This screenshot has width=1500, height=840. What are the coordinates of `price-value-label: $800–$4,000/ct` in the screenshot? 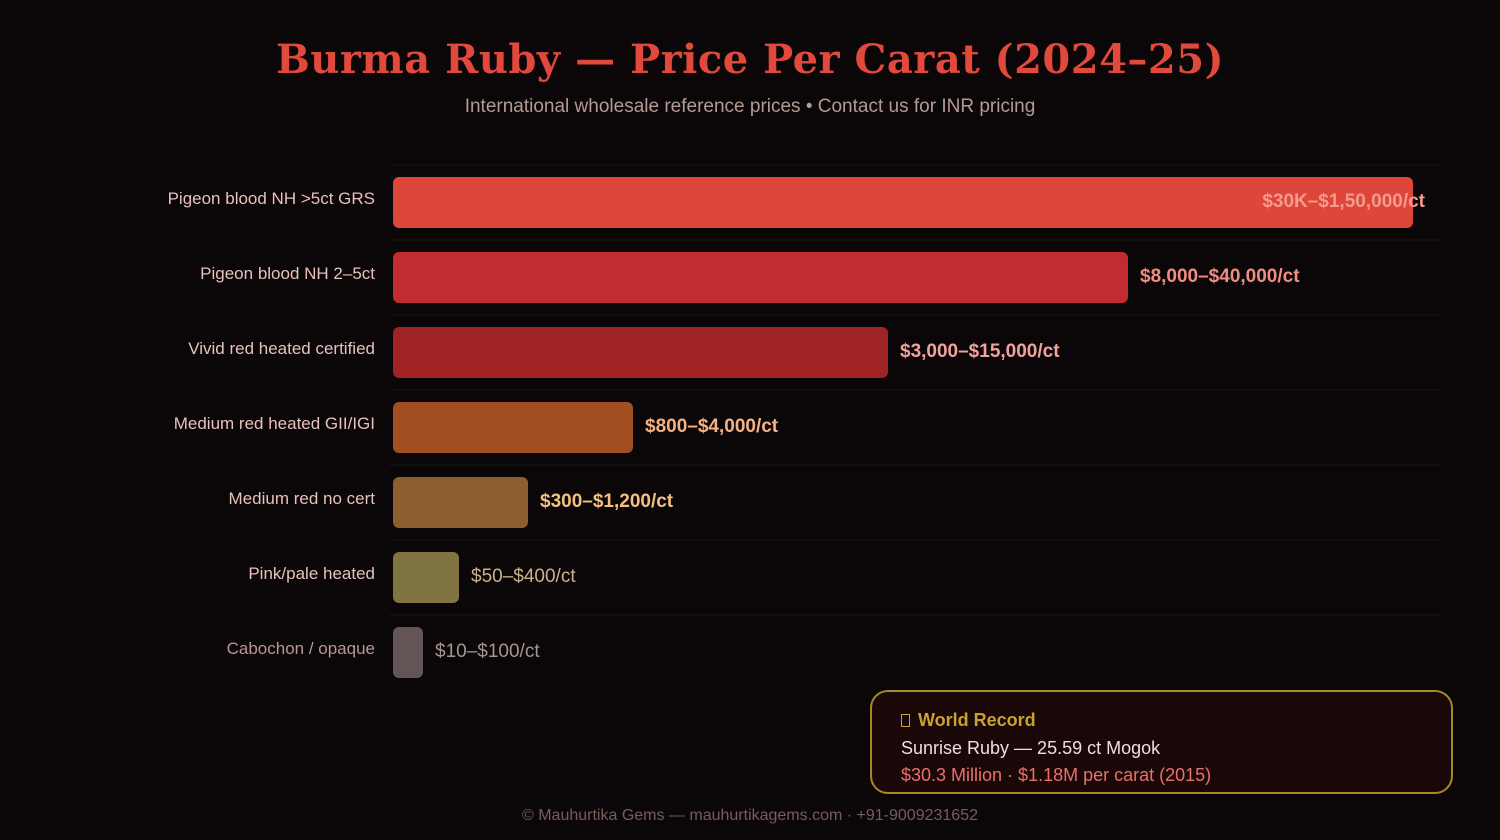 It's located at (712, 426).